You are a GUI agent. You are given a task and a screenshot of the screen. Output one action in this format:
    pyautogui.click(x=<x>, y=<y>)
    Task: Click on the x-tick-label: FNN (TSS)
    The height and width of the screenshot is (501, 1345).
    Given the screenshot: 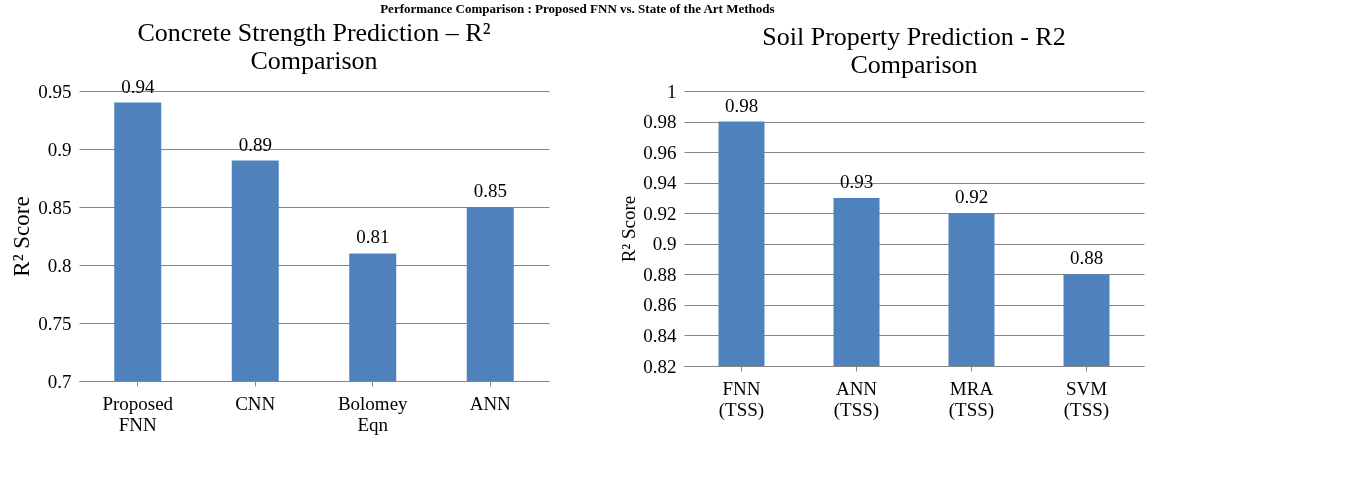 What is the action you would take?
    pyautogui.click(x=741, y=399)
    